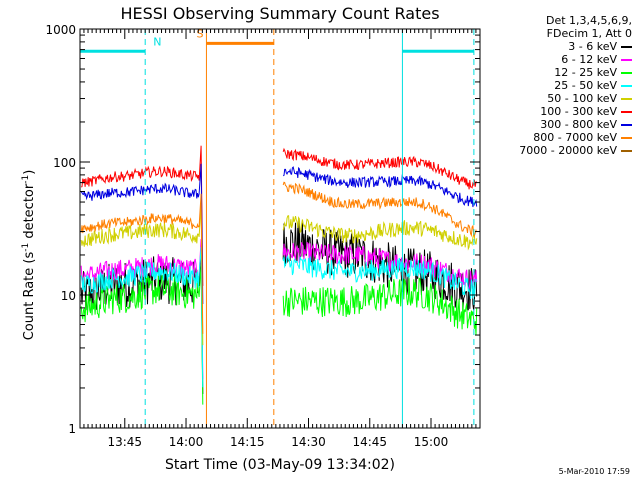 The width and height of the screenshot is (640, 480). Describe the element at coordinates (592, 46) in the screenshot. I see `legend-label: 3 - 6 keV` at that location.